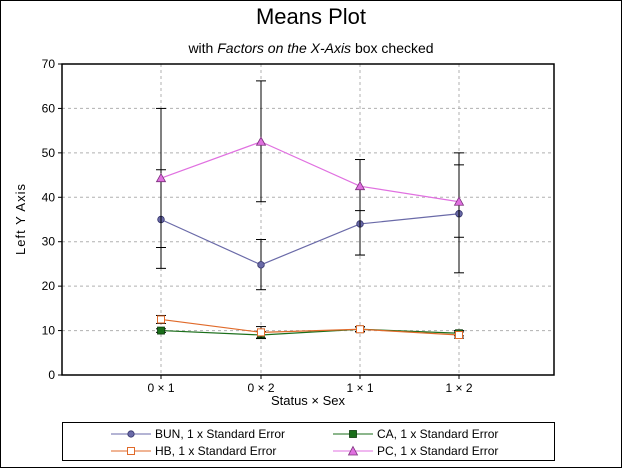  Describe the element at coordinates (20, 219) in the screenshot. I see `y-axis-label: Left Y Axis` at that location.